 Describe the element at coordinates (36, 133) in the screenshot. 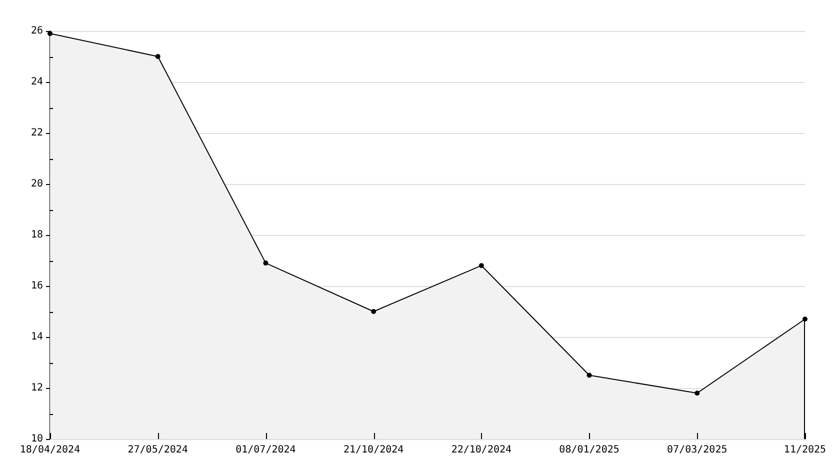

I see `y-tick-label: 22` at that location.